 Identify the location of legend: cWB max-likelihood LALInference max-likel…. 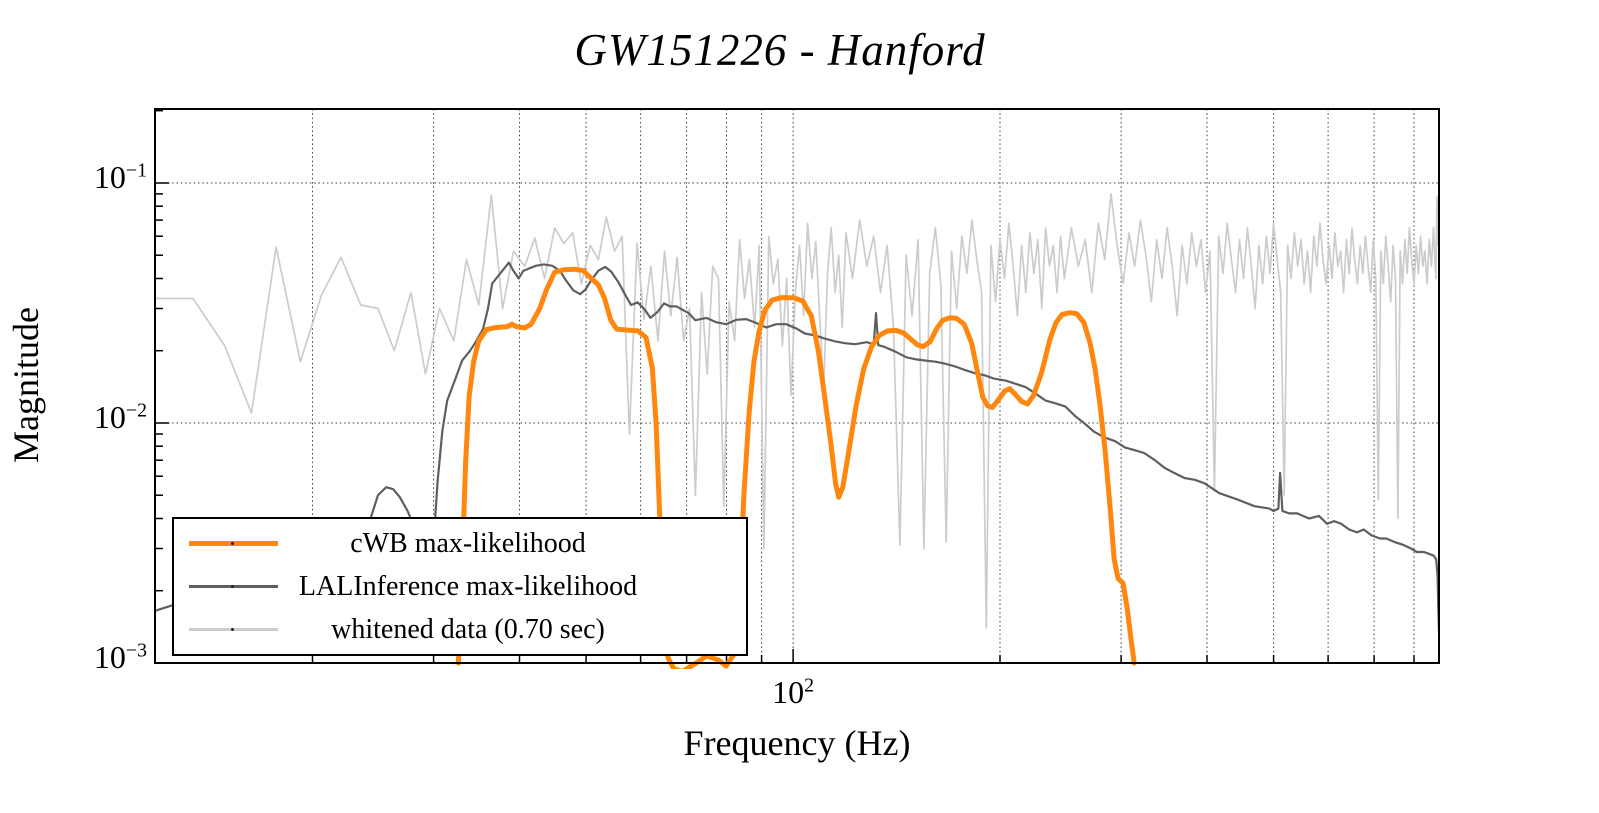
(460, 586).